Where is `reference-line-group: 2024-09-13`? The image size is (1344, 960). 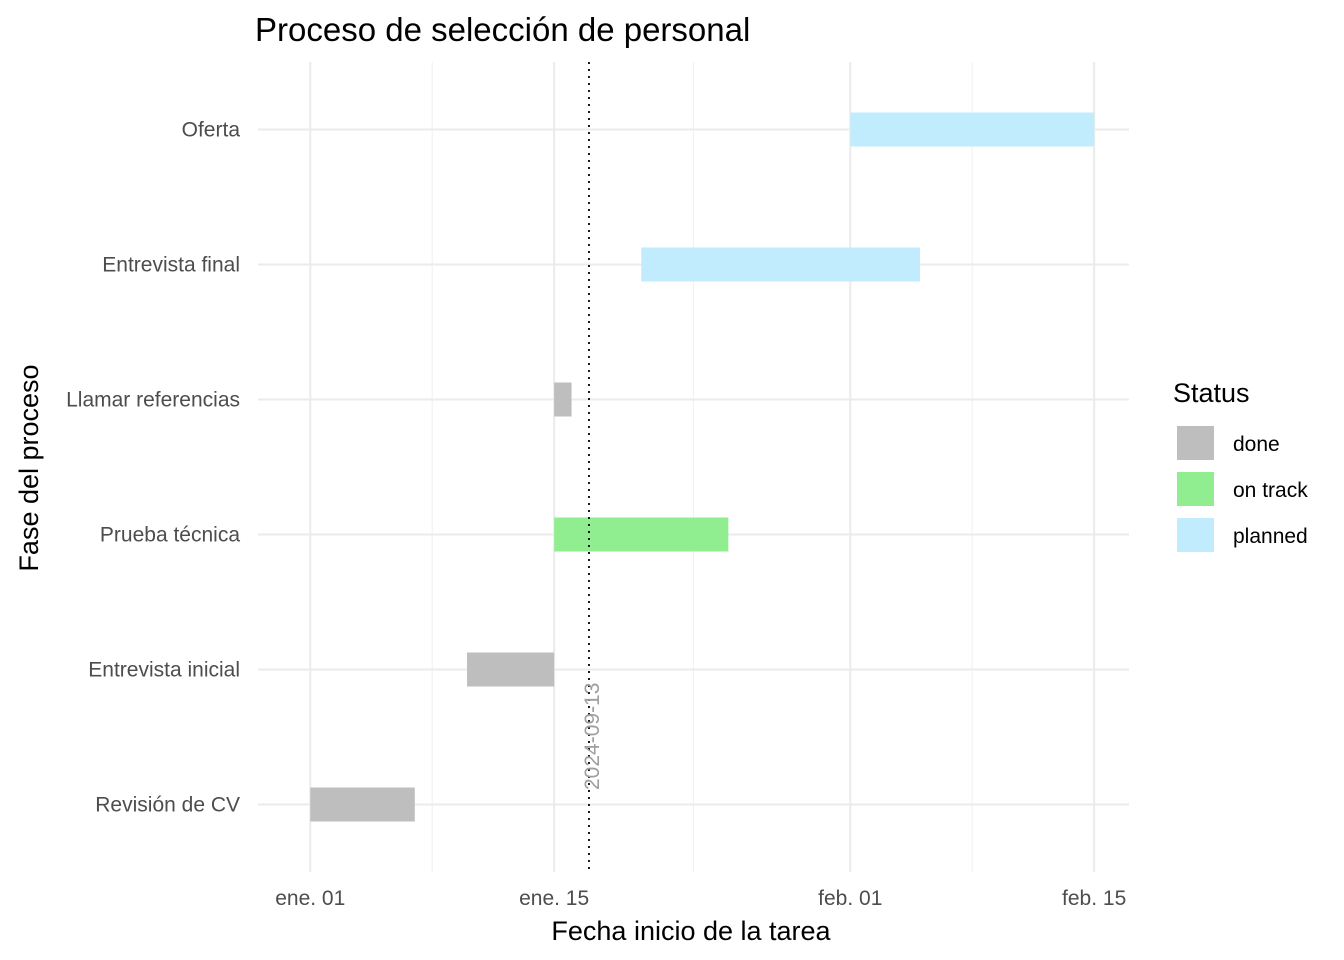
reference-line-group: 2024-09-13 is located at coordinates (592, 467).